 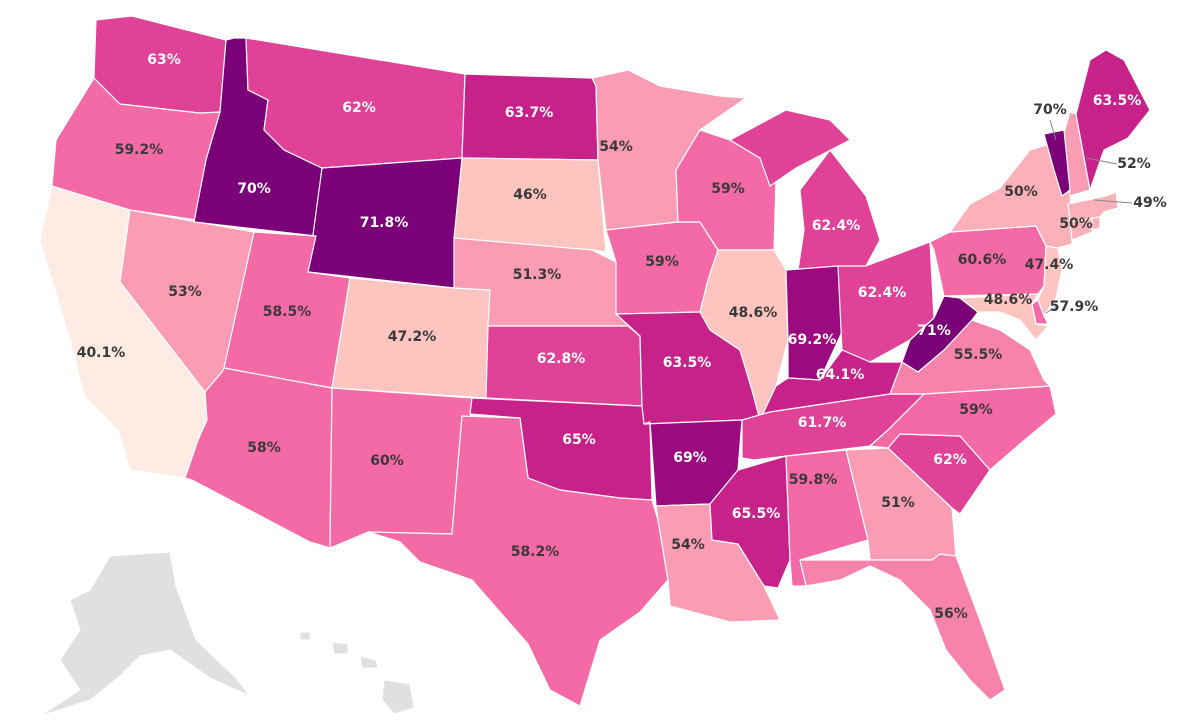 What do you see at coordinates (1008, 300) in the screenshot?
I see `state-label-md: 48.6%` at bounding box center [1008, 300].